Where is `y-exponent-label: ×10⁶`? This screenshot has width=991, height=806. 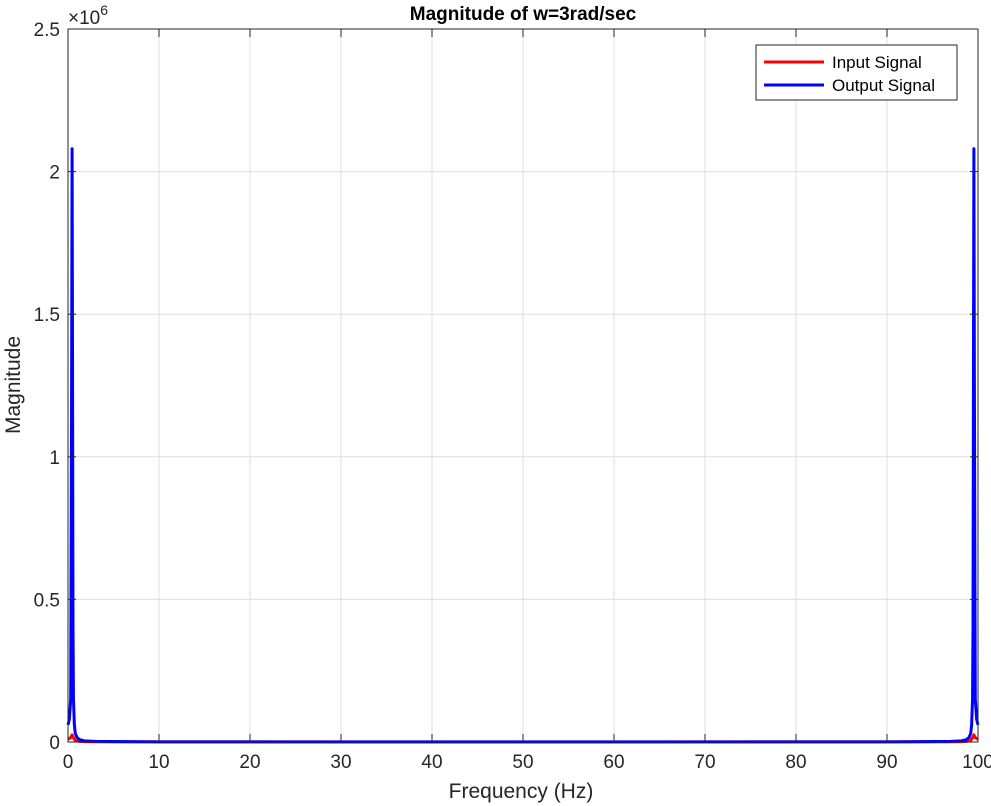 y-exponent-label: ×10⁶ is located at coordinates (88, 15).